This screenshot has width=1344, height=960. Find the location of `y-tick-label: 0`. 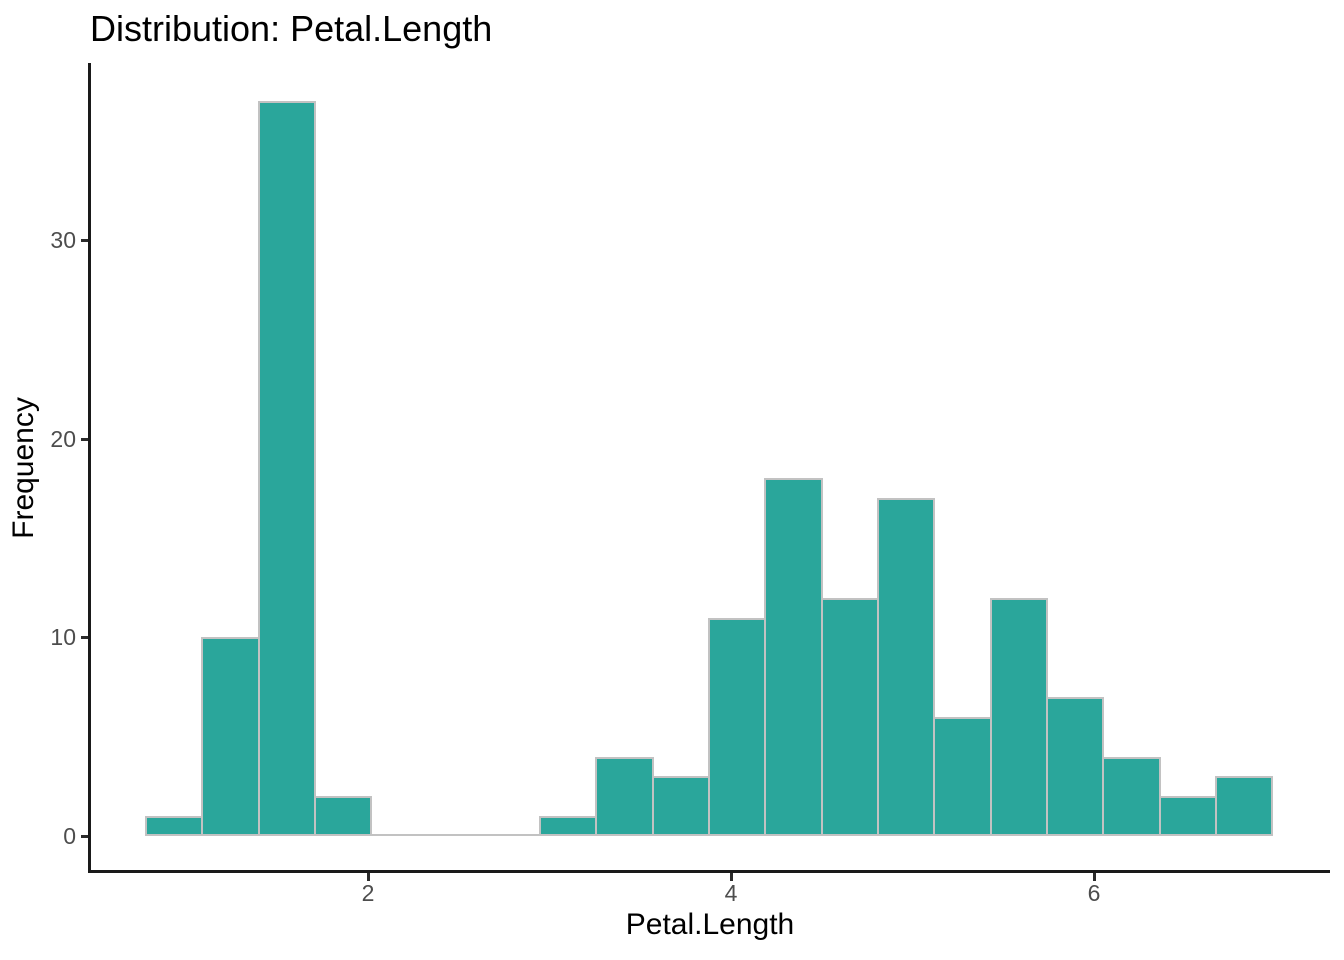

y-tick-label: 0 is located at coordinates (69, 836).